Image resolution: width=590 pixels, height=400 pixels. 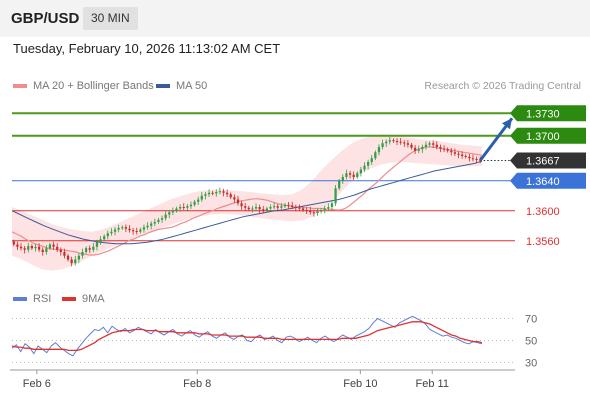 What do you see at coordinates (42, 299) in the screenshot?
I see `legend-rsi-label: RSI` at bounding box center [42, 299].